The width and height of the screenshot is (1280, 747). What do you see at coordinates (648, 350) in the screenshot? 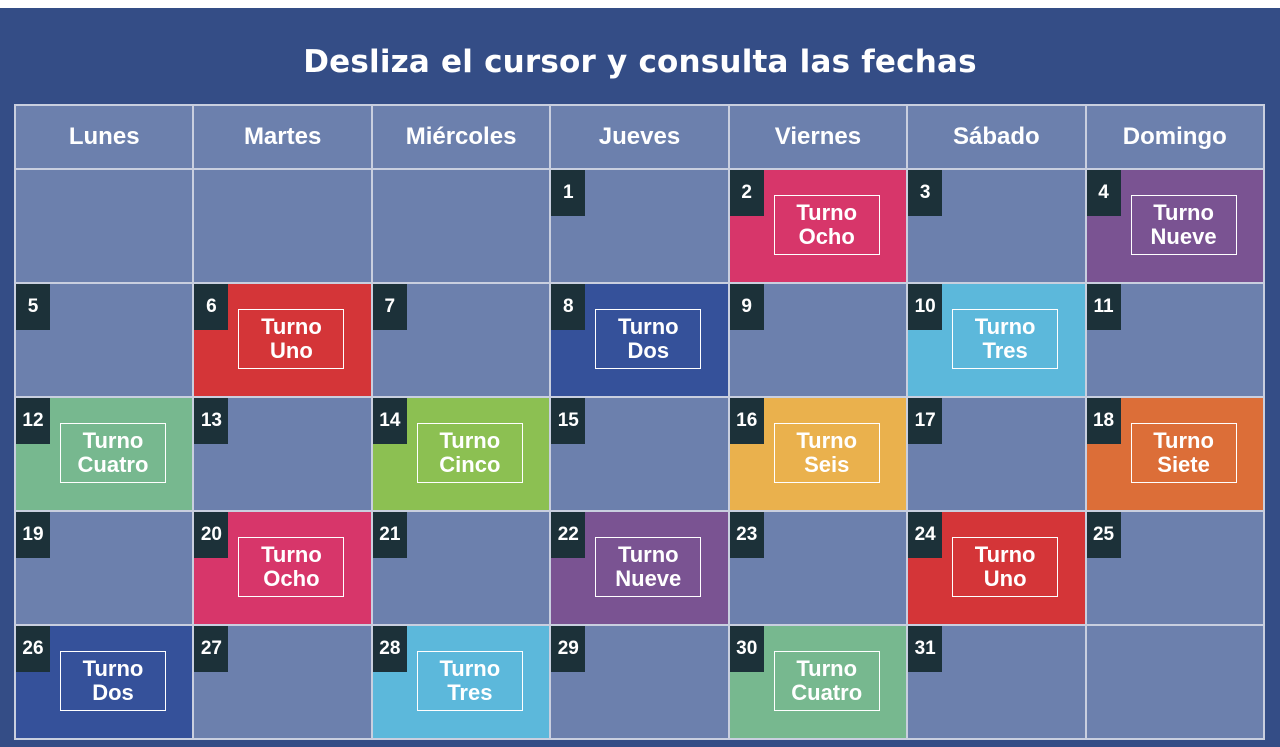
I see `shift-label-line: Dos` at bounding box center [648, 350].